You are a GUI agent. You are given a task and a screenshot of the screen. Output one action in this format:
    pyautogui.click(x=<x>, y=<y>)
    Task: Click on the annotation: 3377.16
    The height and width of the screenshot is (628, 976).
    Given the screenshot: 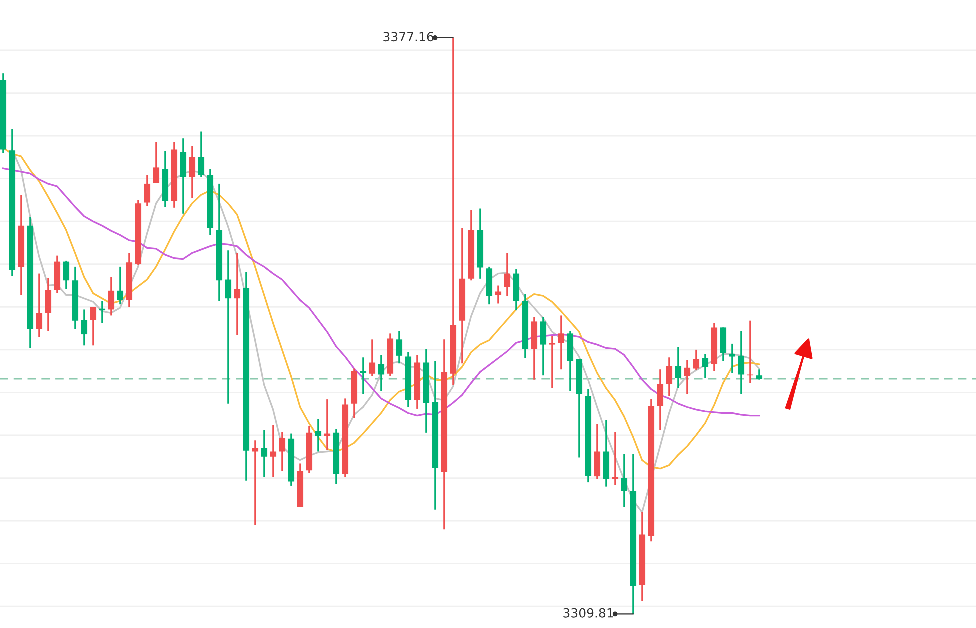 What is the action you would take?
    pyautogui.click(x=409, y=37)
    